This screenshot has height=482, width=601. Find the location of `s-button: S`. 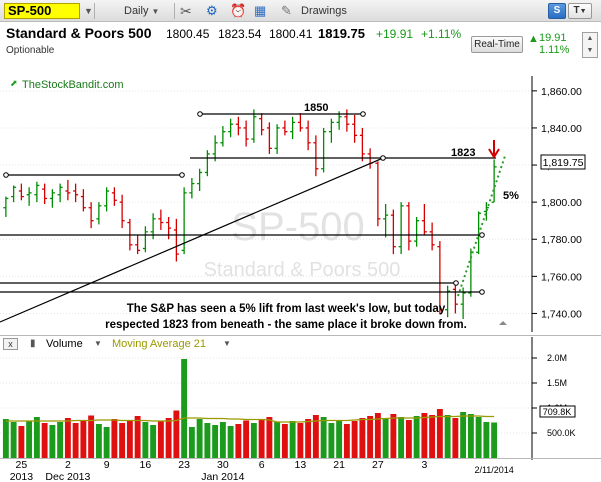

s-button: S is located at coordinates (557, 11).